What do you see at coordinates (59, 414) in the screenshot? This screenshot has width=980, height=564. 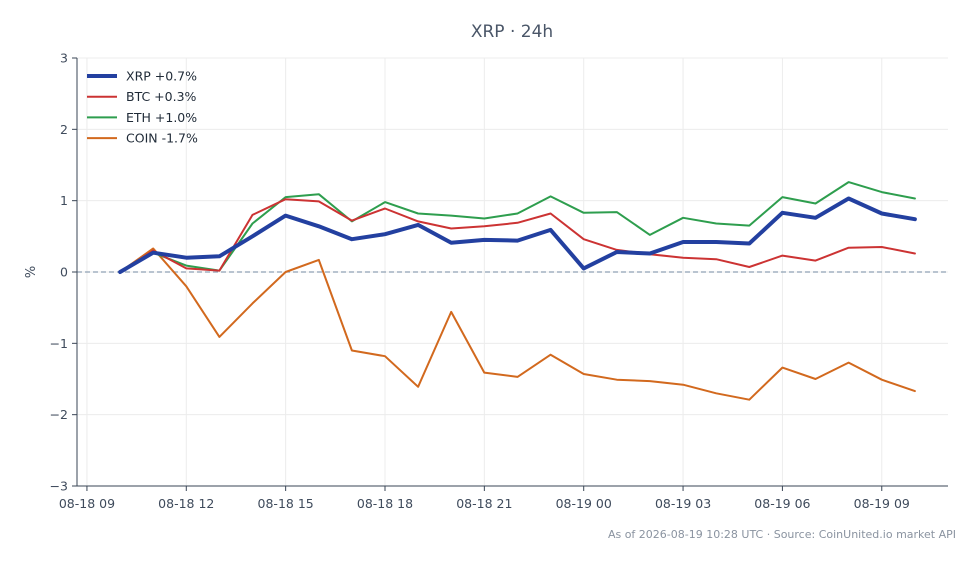 I see `y-tick-label: −2` at bounding box center [59, 414].